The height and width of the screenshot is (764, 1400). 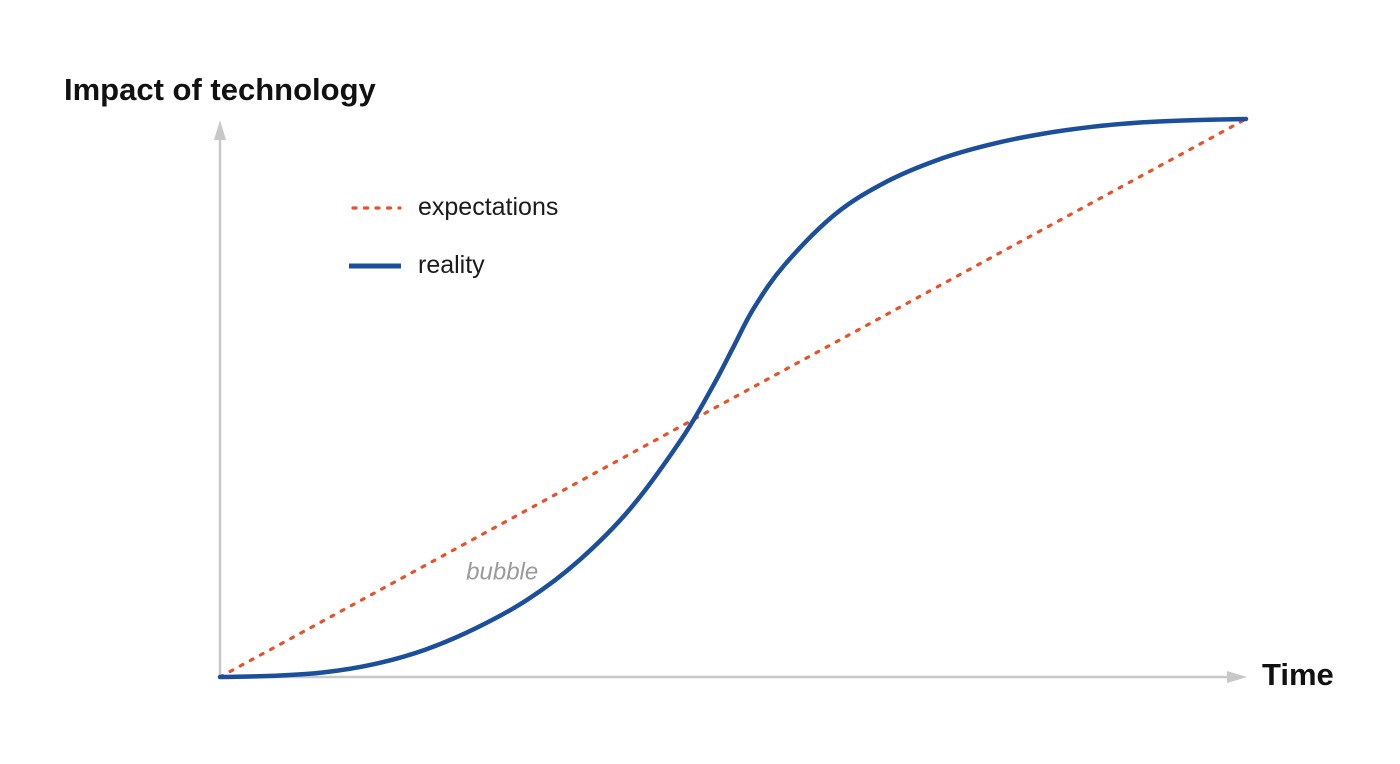 I want to click on x-axis-label: Time, so click(x=1298, y=674).